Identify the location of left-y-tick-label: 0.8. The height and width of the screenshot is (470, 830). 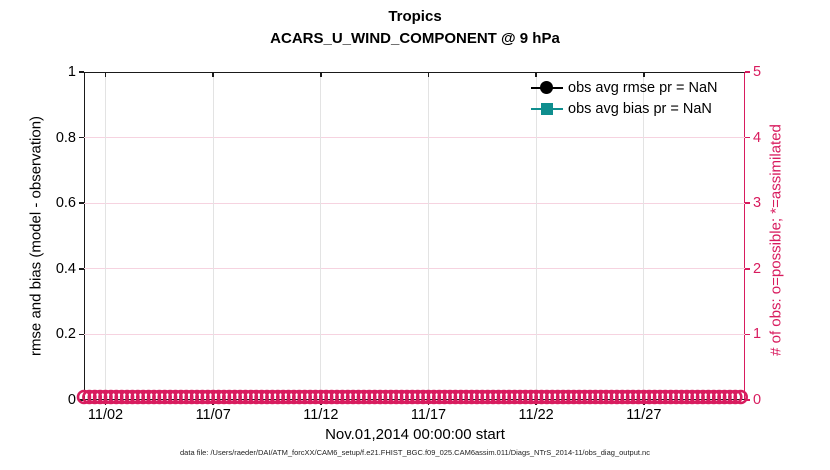
(65, 137).